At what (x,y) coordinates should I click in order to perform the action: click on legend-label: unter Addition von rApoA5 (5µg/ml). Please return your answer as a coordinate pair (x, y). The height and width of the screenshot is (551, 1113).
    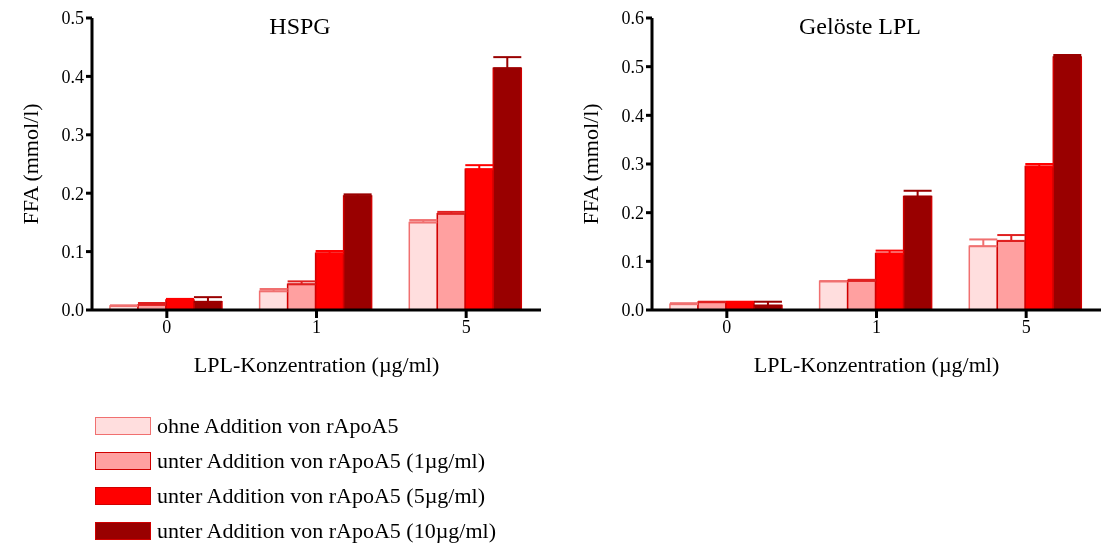
    Looking at the image, I should click on (321, 496).